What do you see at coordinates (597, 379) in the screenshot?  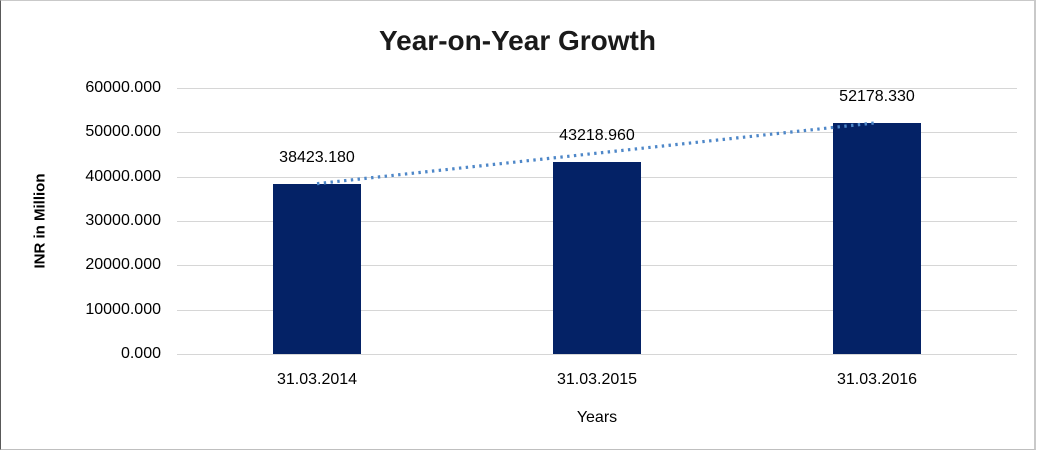 I see `x-tick-label: 31.03.2015` at bounding box center [597, 379].